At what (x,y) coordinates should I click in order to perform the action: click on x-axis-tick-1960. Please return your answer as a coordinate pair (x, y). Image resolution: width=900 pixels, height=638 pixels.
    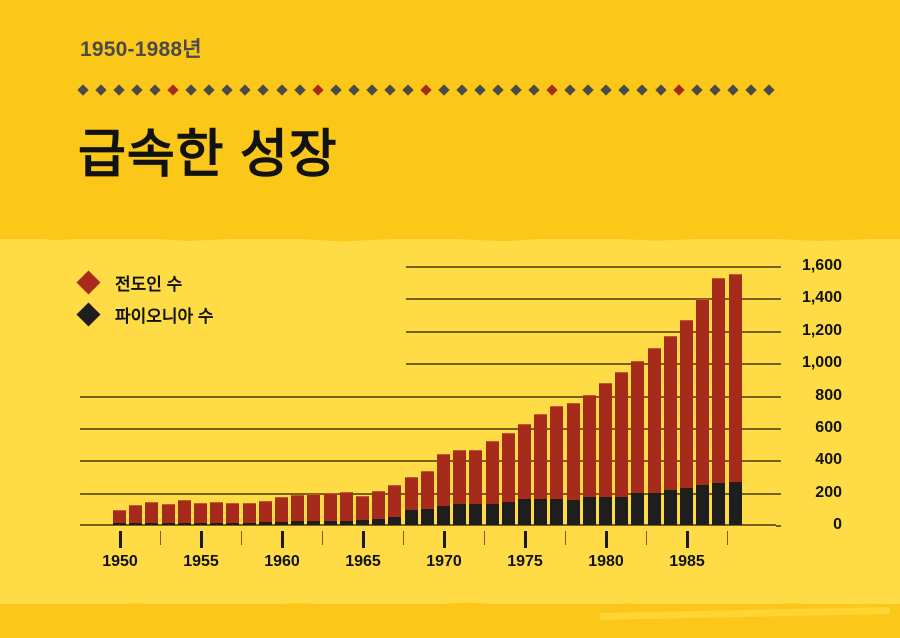
    Looking at the image, I should click on (282, 539).